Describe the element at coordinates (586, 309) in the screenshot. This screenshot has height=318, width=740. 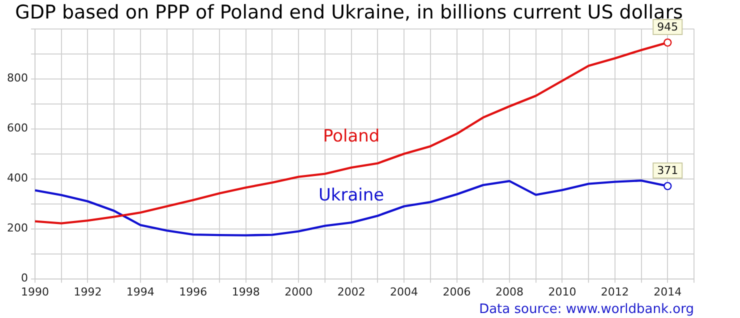
I see `source-note: Data source: www.worldbank.org` at that location.